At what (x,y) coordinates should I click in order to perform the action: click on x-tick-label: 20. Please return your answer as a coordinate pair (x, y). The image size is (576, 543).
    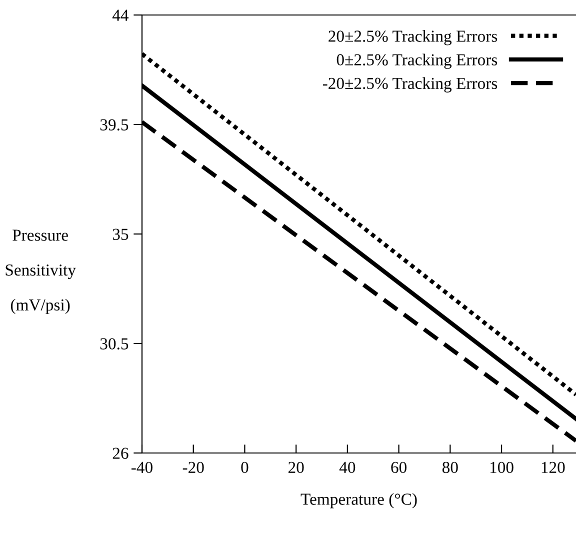
    Looking at the image, I should click on (296, 468).